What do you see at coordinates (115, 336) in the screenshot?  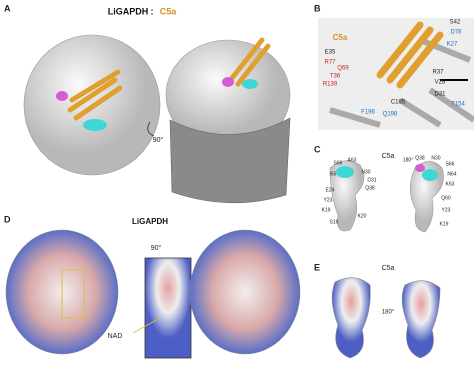 I see `label: NAD` at bounding box center [115, 336].